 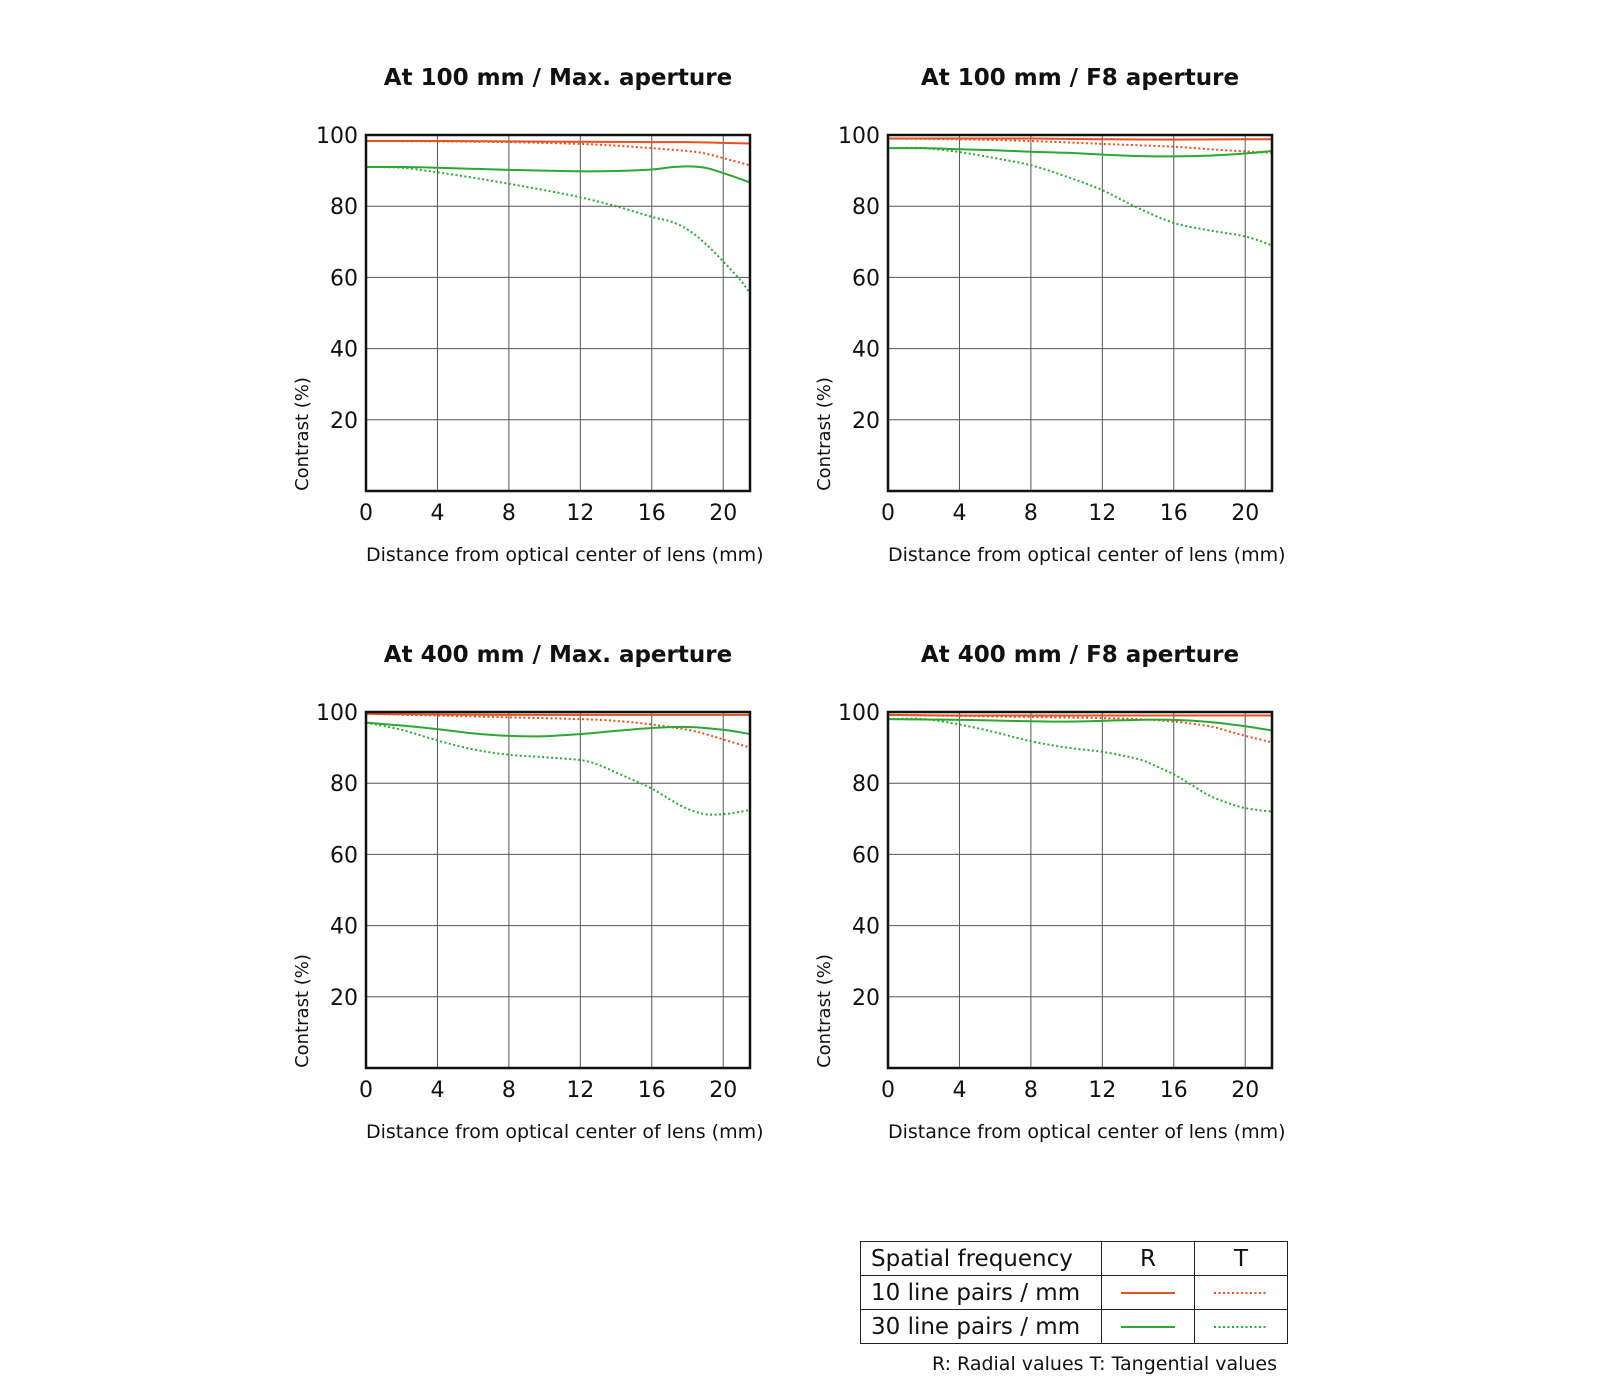 What do you see at coordinates (1148, 1258) in the screenshot?
I see `legend-header-r: R` at bounding box center [1148, 1258].